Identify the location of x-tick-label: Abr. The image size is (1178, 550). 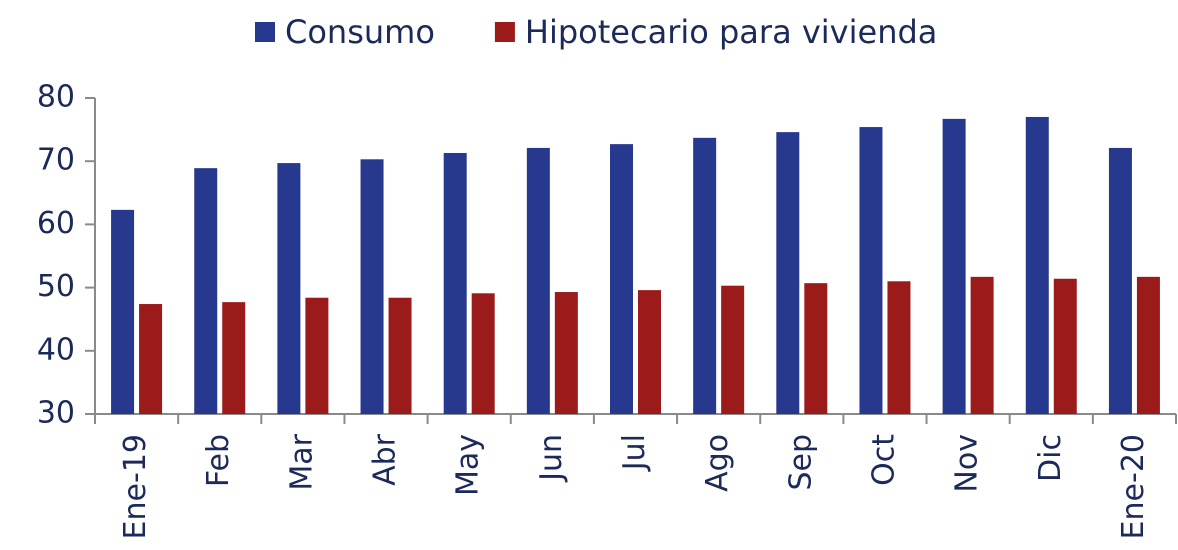
(385, 459).